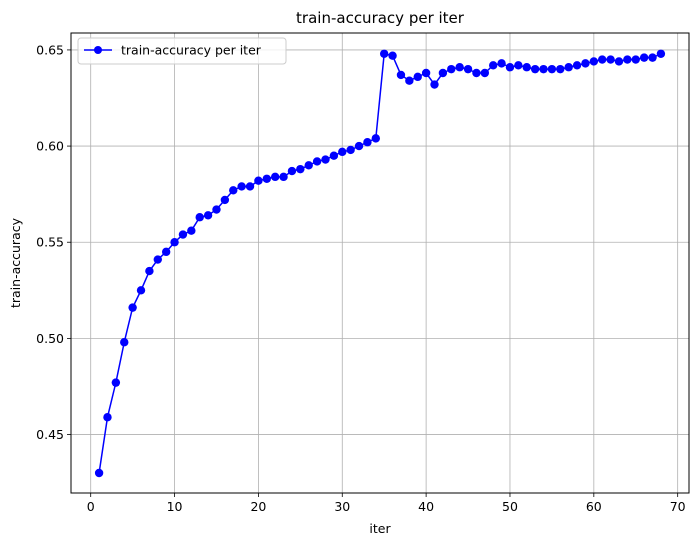 Image resolution: width=700 pixels, height=547 pixels. What do you see at coordinates (191, 50) in the screenshot?
I see `legend-label: train-accuracy per iter` at bounding box center [191, 50].